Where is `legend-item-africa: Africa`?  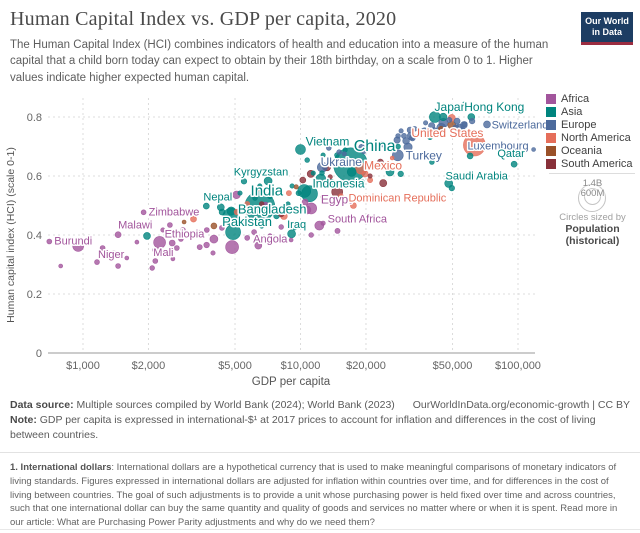 legend-item-africa: Africa is located at coordinates (593, 98).